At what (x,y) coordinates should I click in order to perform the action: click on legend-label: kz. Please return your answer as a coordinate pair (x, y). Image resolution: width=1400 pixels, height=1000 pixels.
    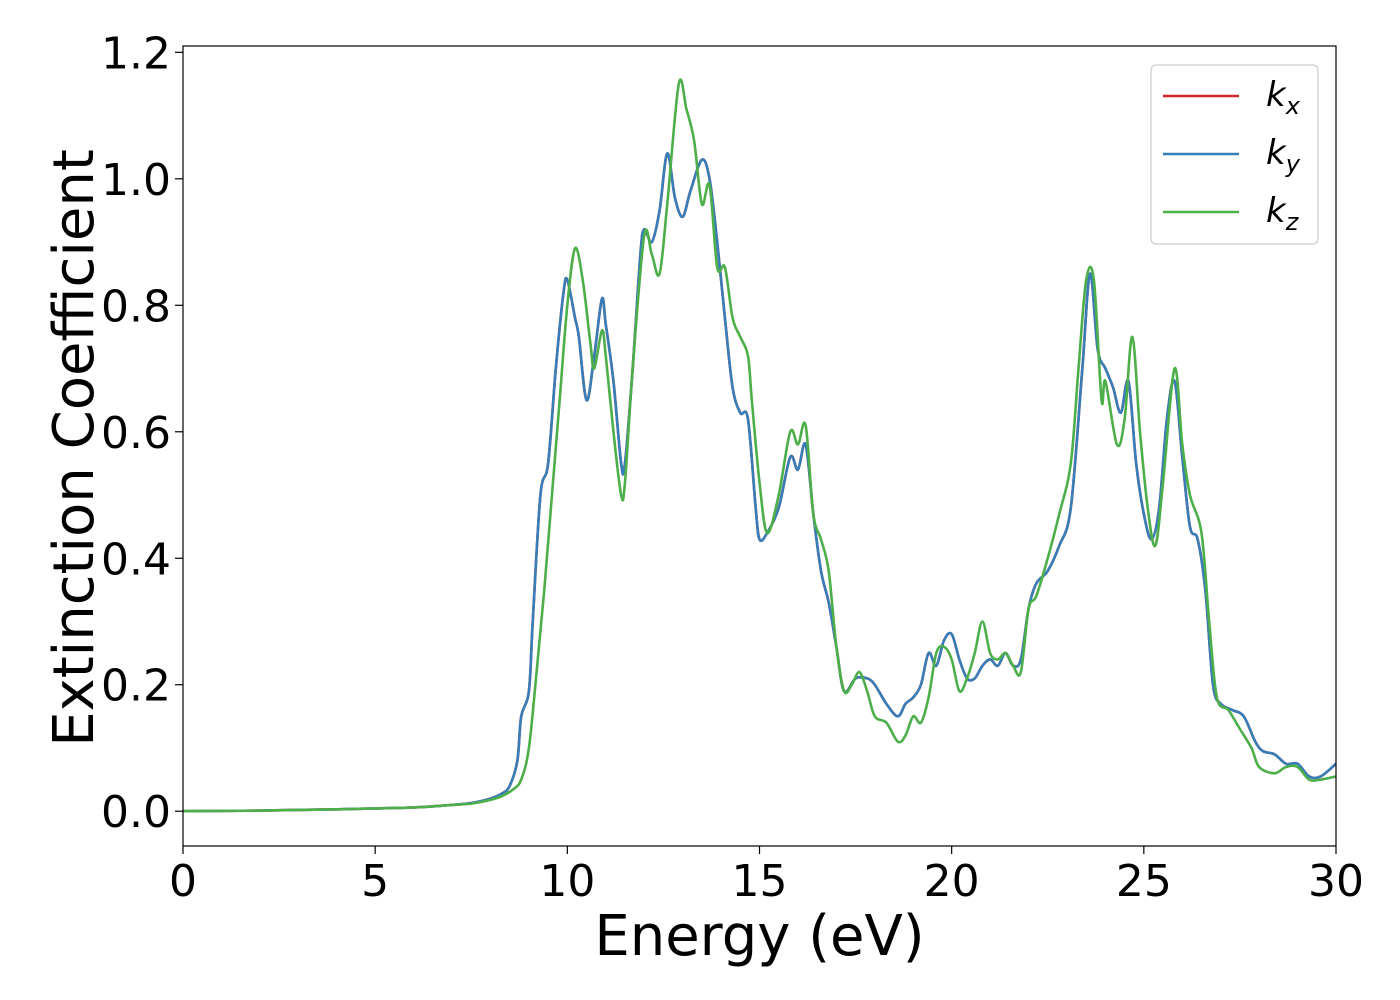
    Looking at the image, I should click on (1283, 213).